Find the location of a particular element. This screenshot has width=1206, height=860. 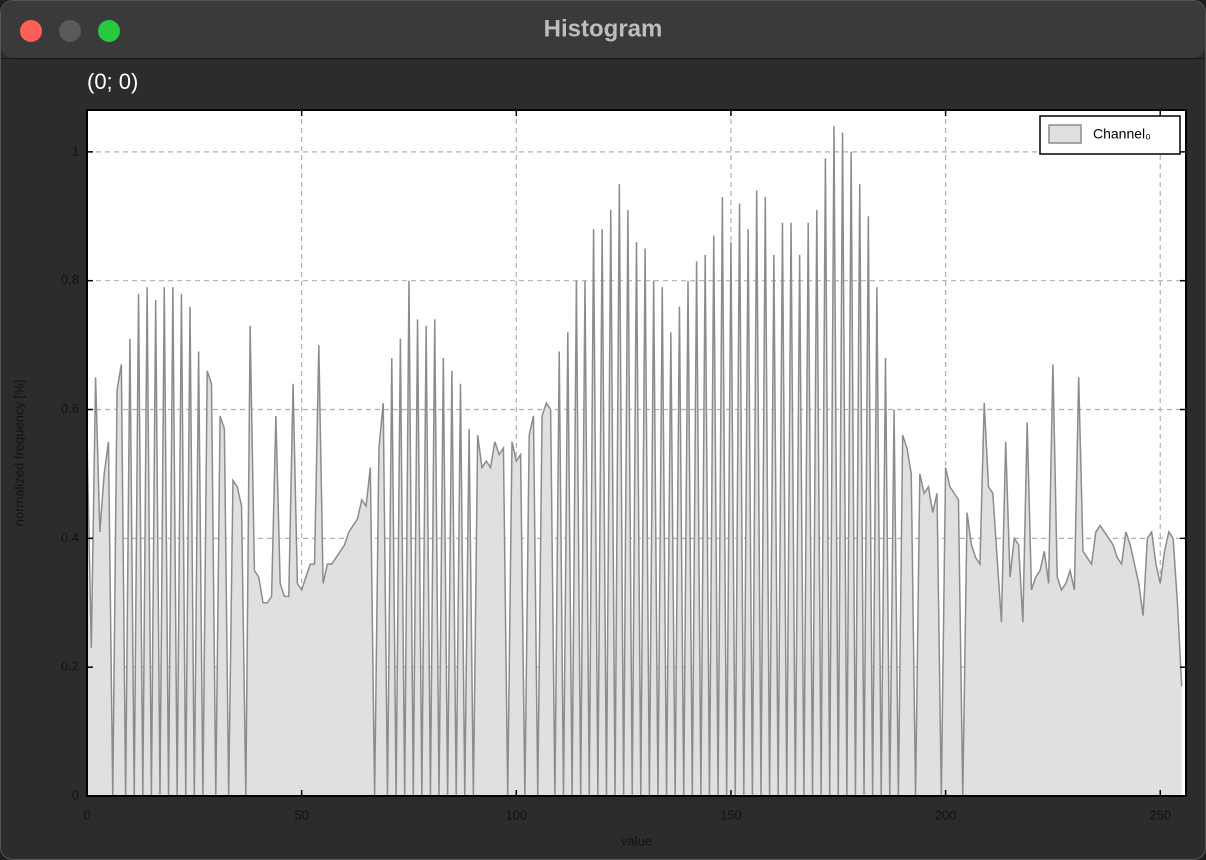

legend-label: Channel₀ is located at coordinates (1122, 134).